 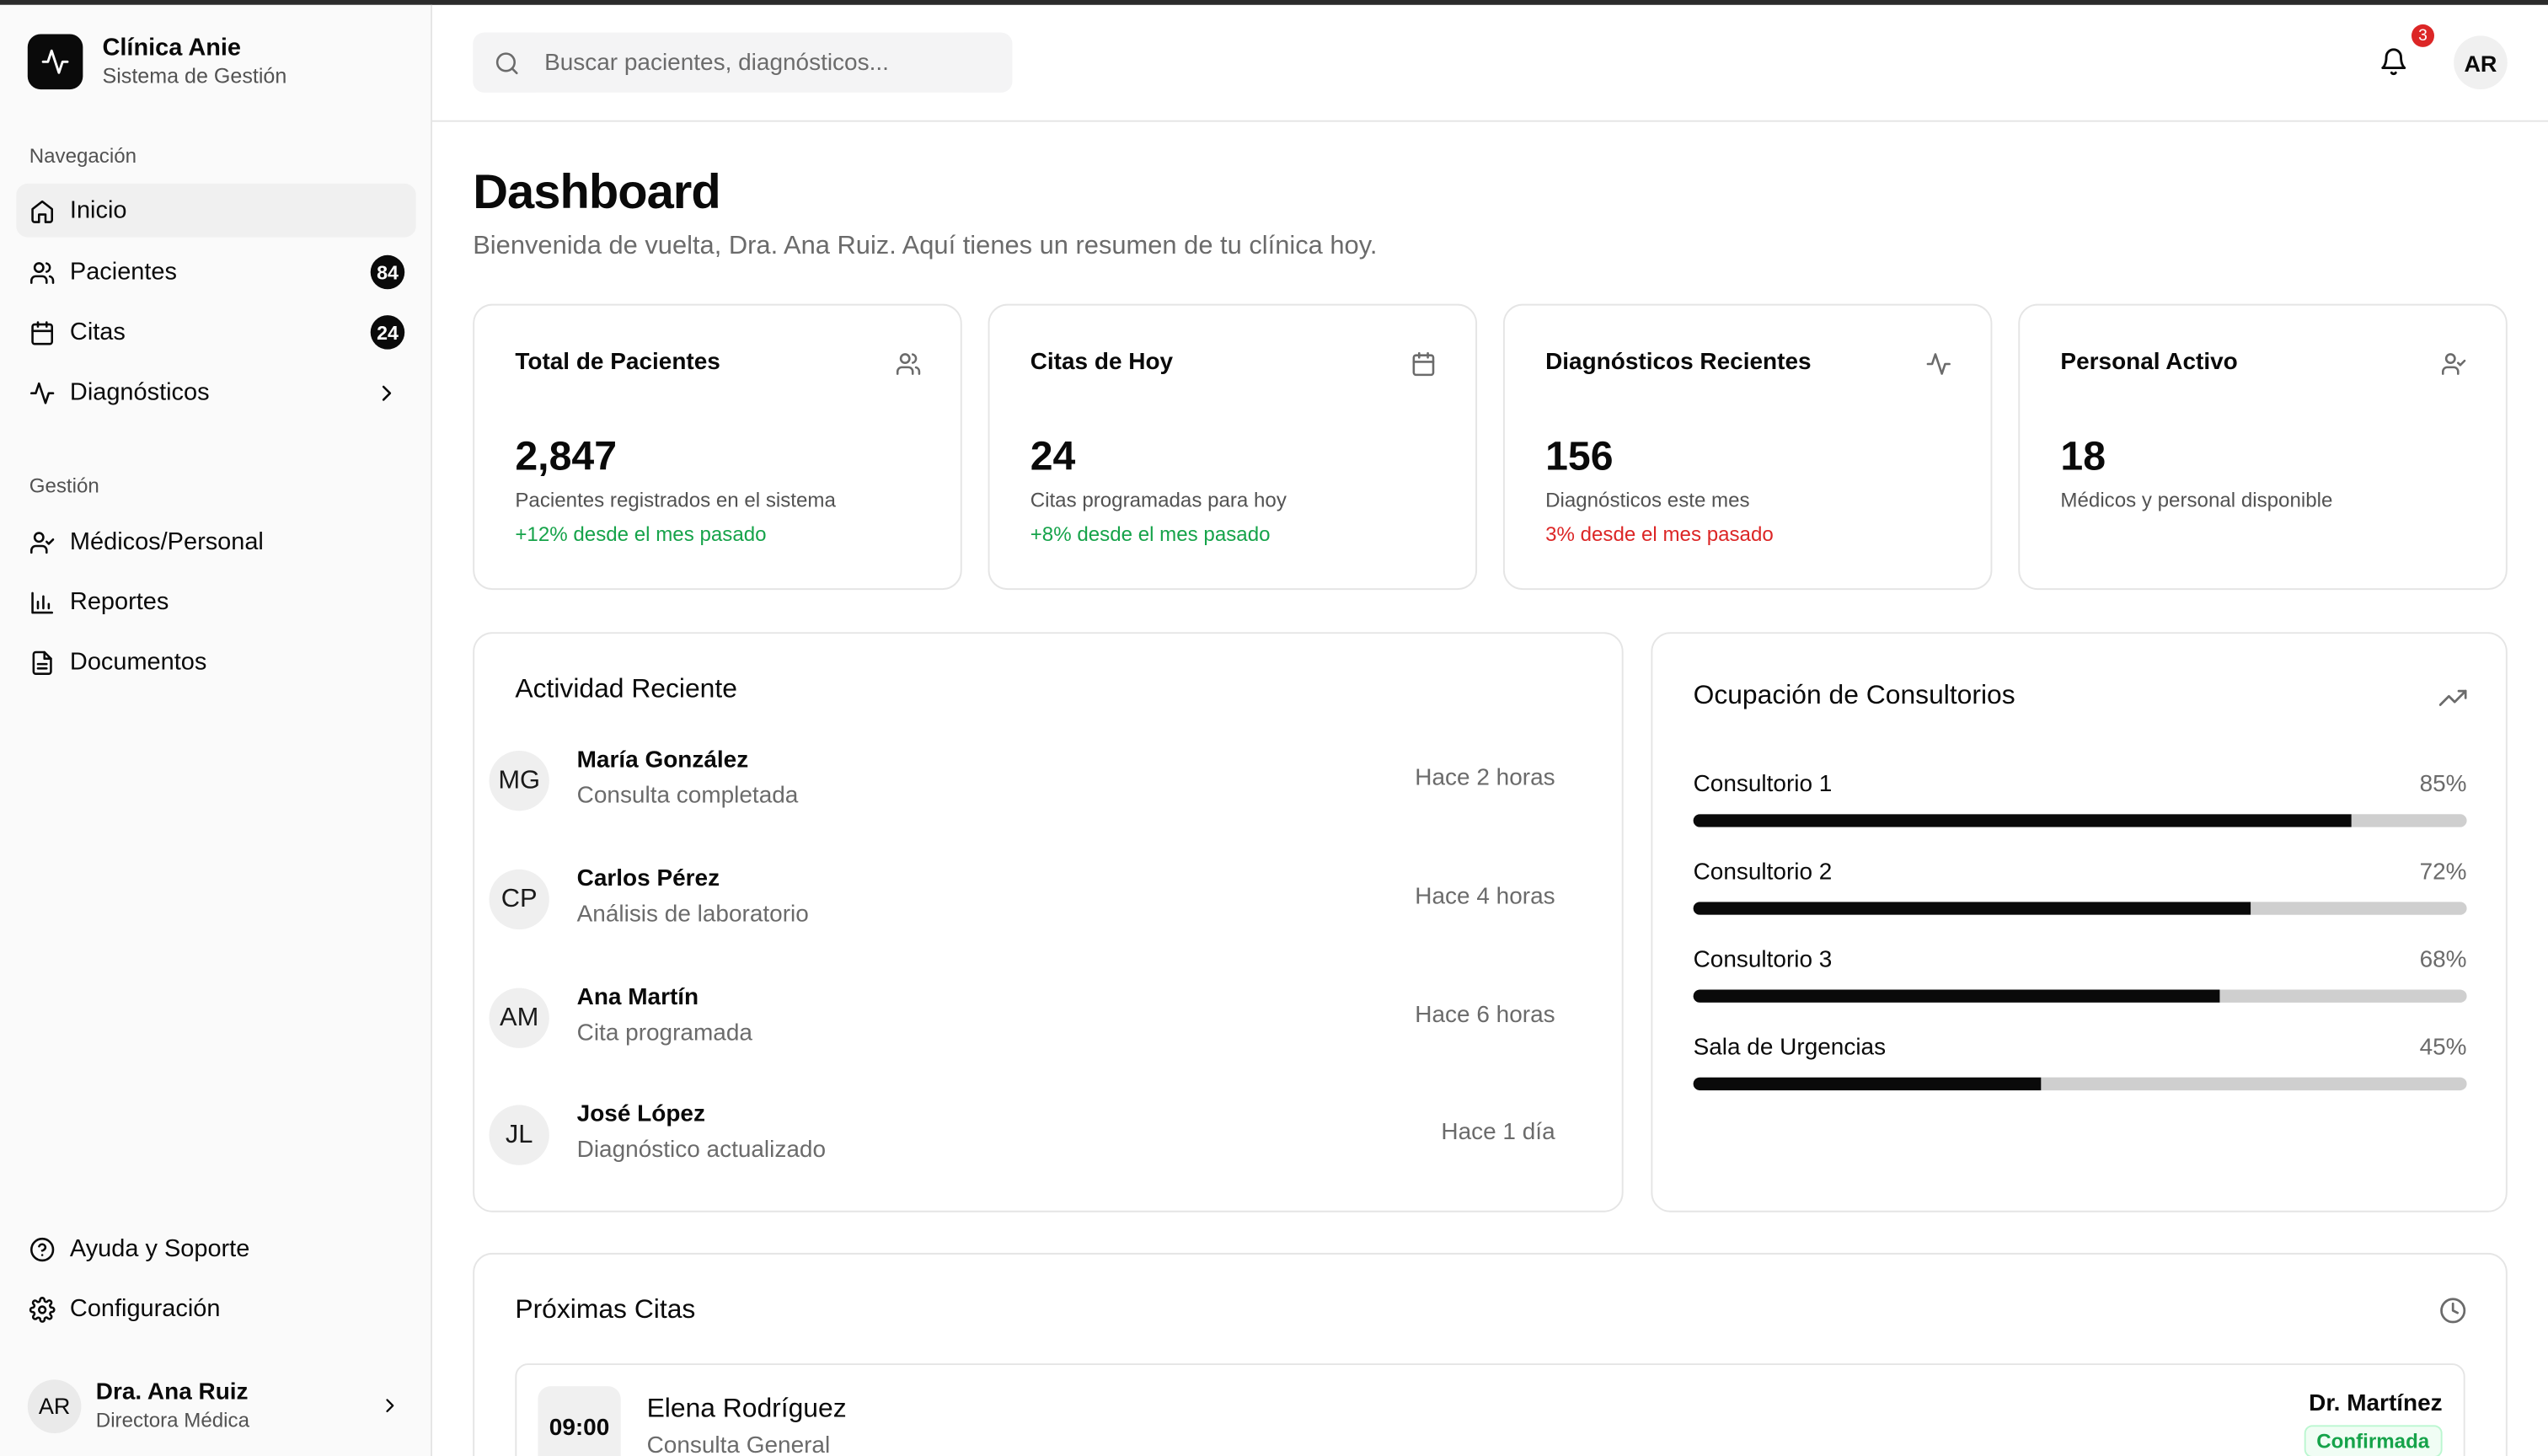 What do you see at coordinates (506, 62) in the screenshot?
I see `search-icon` at bounding box center [506, 62].